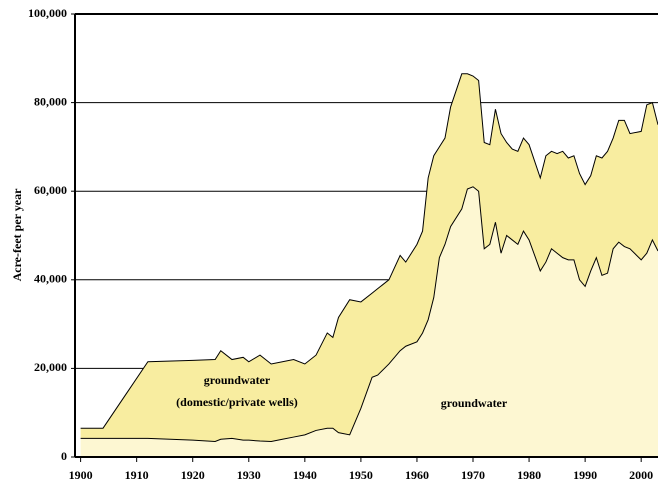  I want to click on y-tick-label: 0, so click(64, 456).